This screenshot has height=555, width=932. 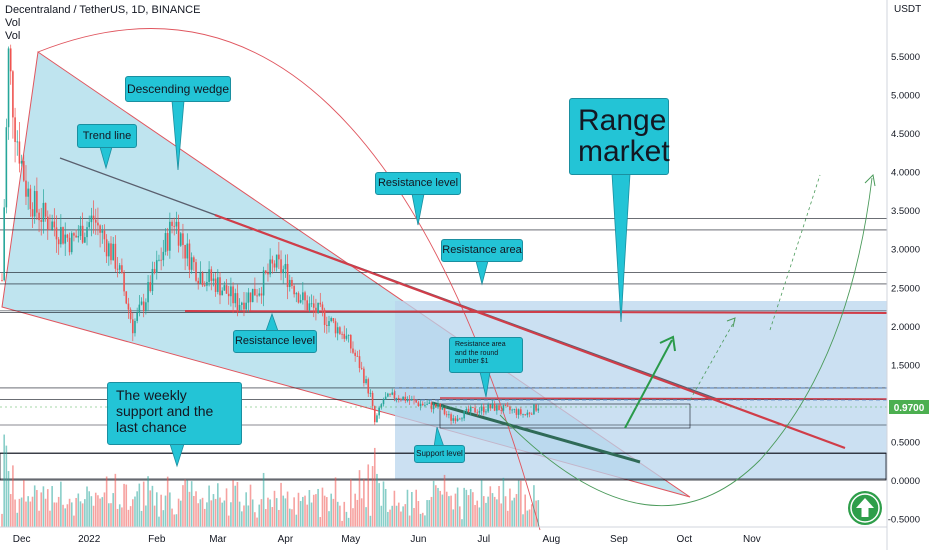 What do you see at coordinates (443, 535) in the screenshot?
I see `time-axis: Dec 2022 Feb Mar Apr May Jun Jul Aug Sep Oct Nov` at bounding box center [443, 535].